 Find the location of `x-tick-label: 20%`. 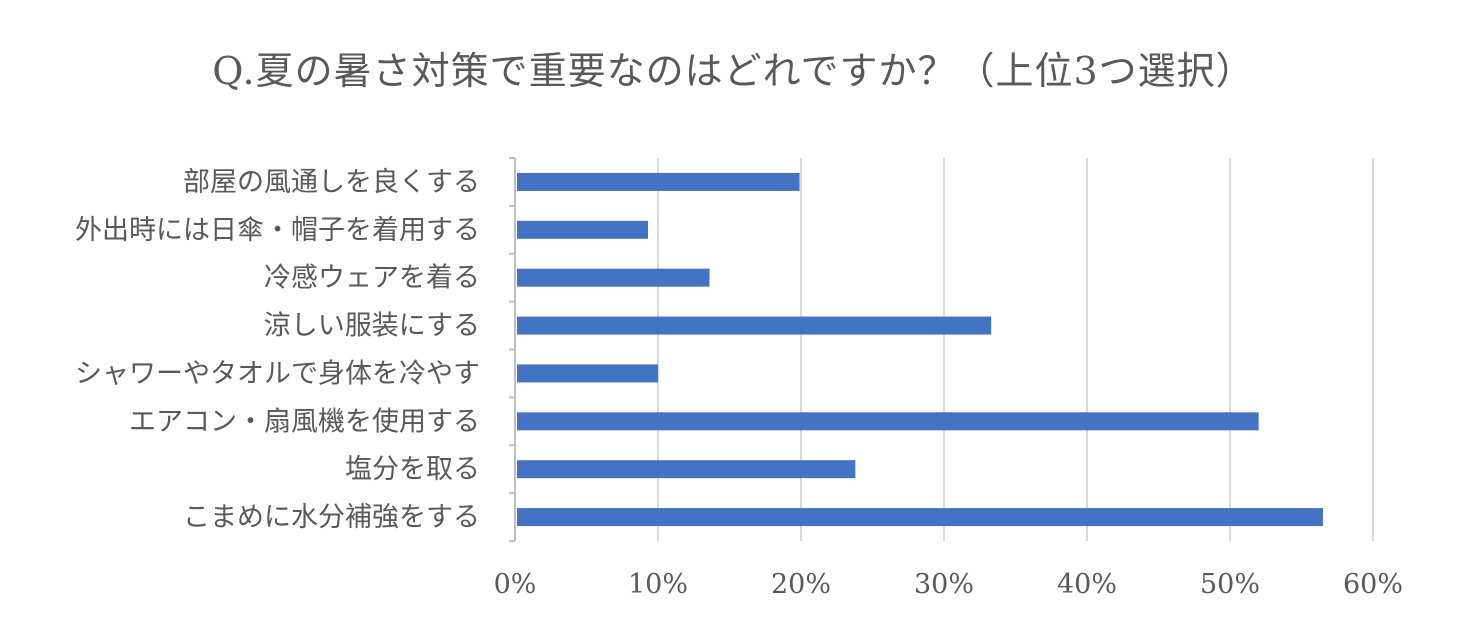

x-tick-label: 20% is located at coordinates (801, 584).